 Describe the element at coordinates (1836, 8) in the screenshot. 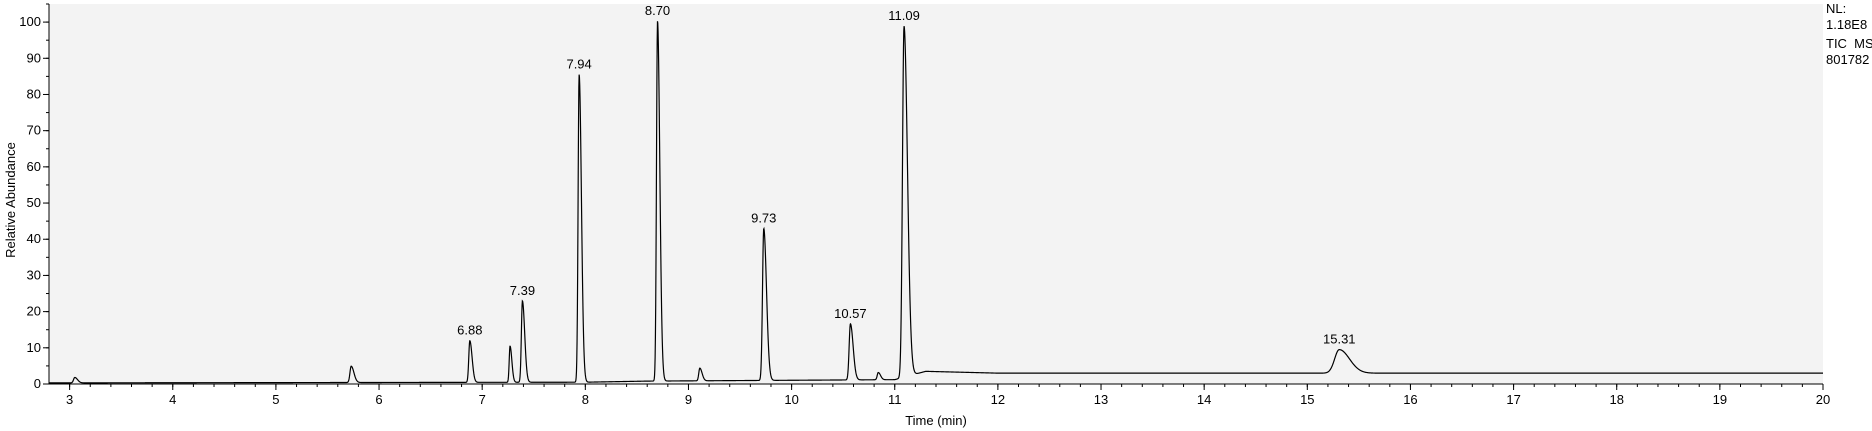

I see `info-line-nl: NL:` at that location.